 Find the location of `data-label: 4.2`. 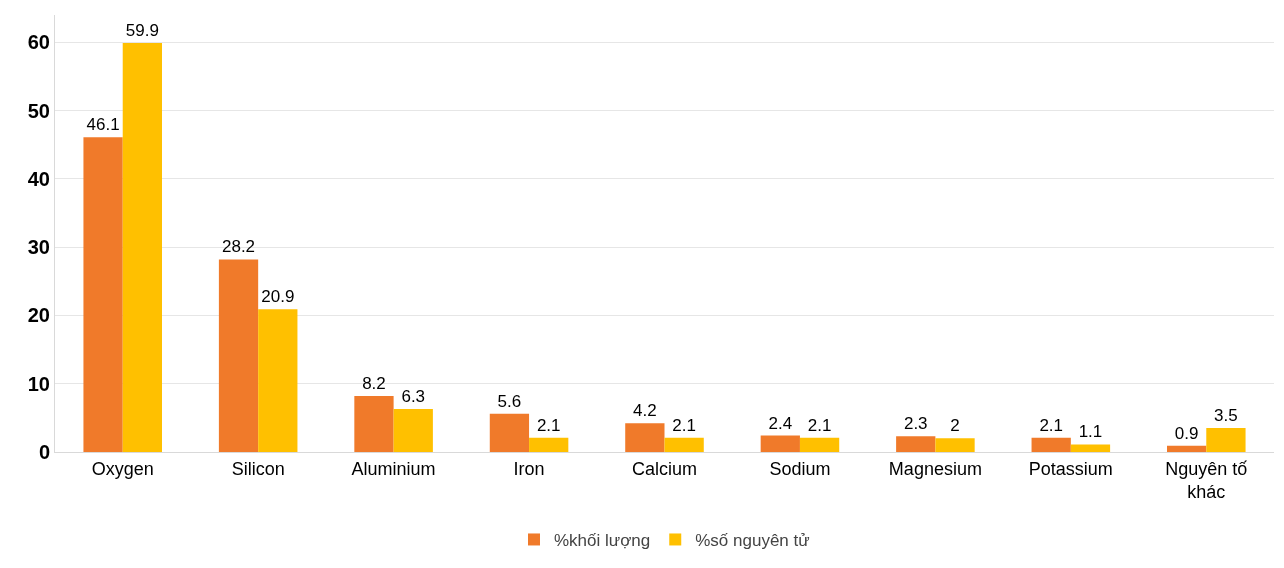

data-label: 4.2 is located at coordinates (645, 411).